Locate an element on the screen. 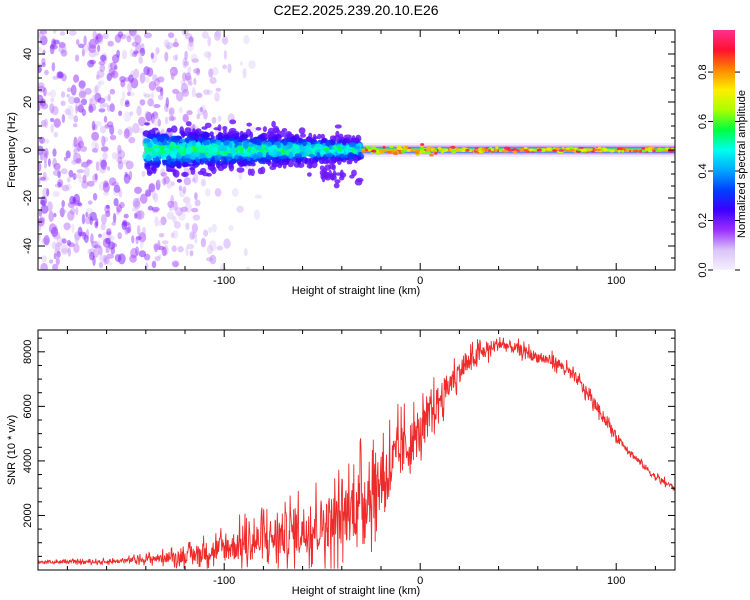 Image resolution: width=750 pixels, height=600 pixels. y-tick-label: -40 is located at coordinates (28, 246).